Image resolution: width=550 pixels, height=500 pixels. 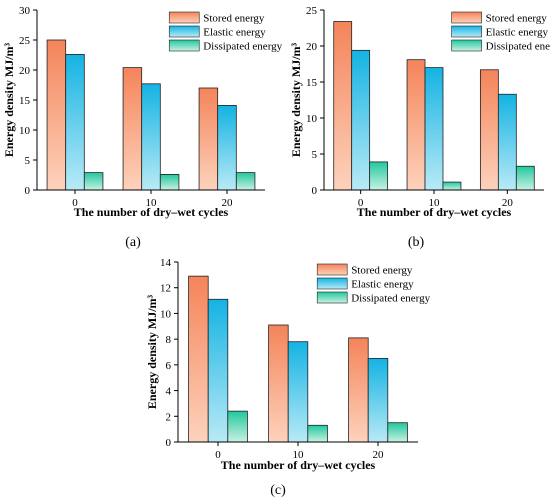 I want to click on chart-c-y-tick-label: 8, so click(x=169, y=340).